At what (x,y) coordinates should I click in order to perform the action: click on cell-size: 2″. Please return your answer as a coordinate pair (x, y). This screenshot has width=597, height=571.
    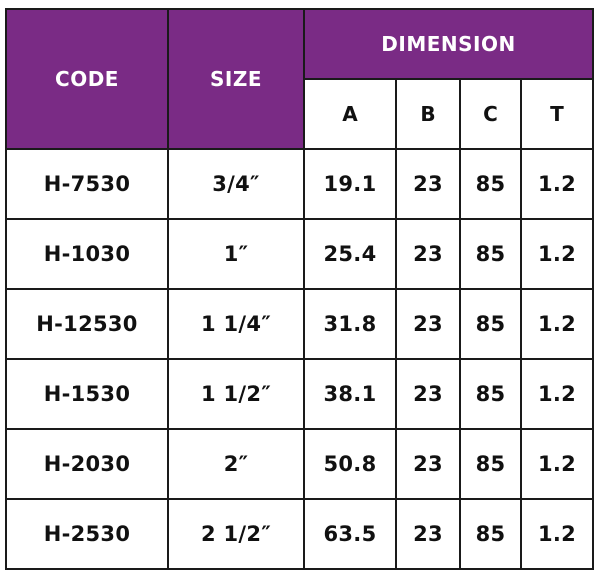
    Looking at the image, I should click on (236, 464).